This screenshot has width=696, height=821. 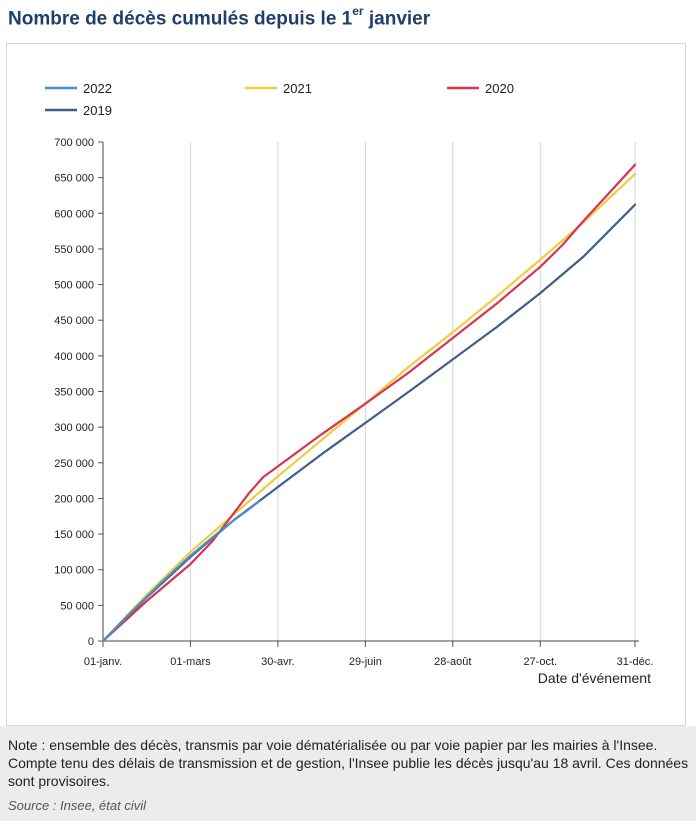 I want to click on x-tick-label: 28-août, so click(x=452, y=662).